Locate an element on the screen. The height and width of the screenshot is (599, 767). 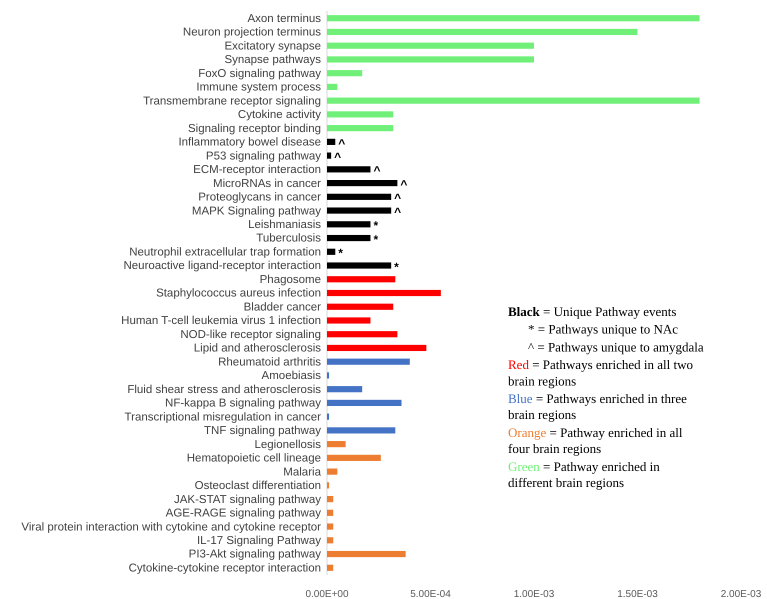
y-tick-label: Fluid shear stress and atherosclerosis is located at coordinates (224, 390).